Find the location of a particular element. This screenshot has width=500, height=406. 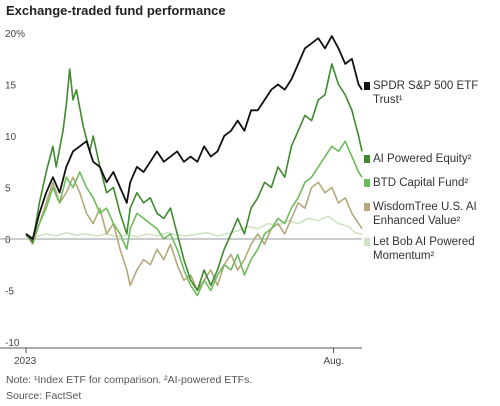

y-tick-label: 20% is located at coordinates (15, 34).